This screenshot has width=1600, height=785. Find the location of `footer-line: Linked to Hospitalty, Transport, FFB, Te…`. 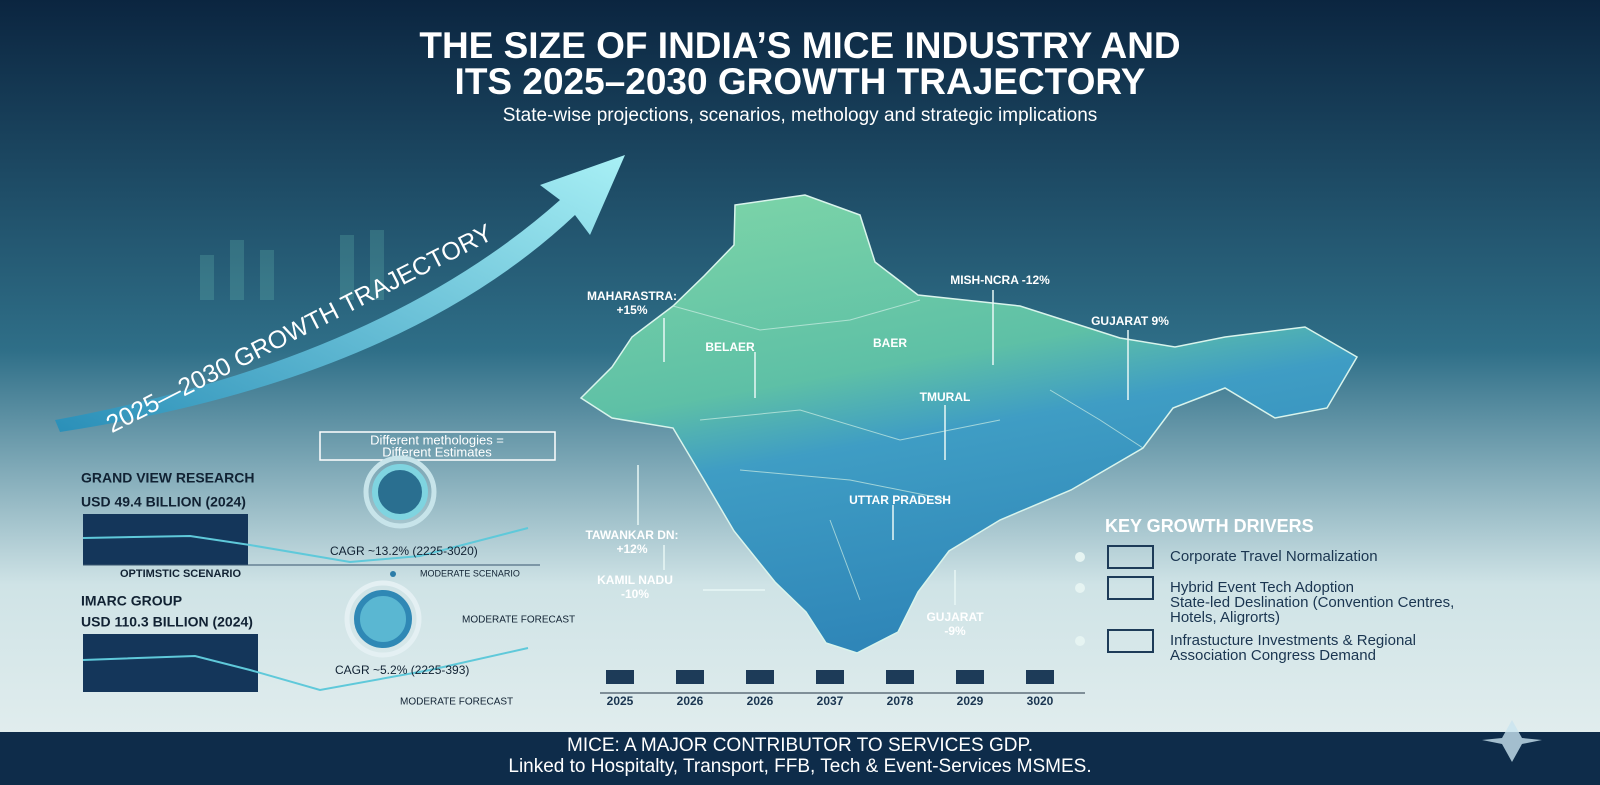

footer-line: Linked to Hospitalty, Transport, FFB, Te… is located at coordinates (799, 766).